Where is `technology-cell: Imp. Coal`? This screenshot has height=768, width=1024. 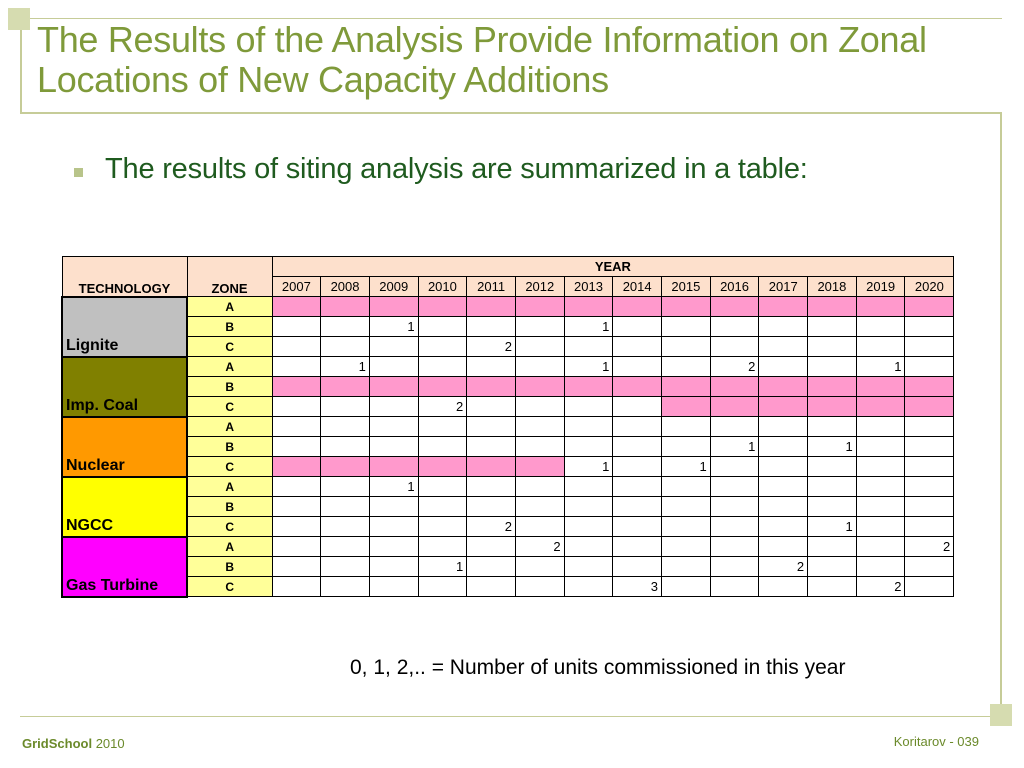 technology-cell: Imp. Coal is located at coordinates (124, 386).